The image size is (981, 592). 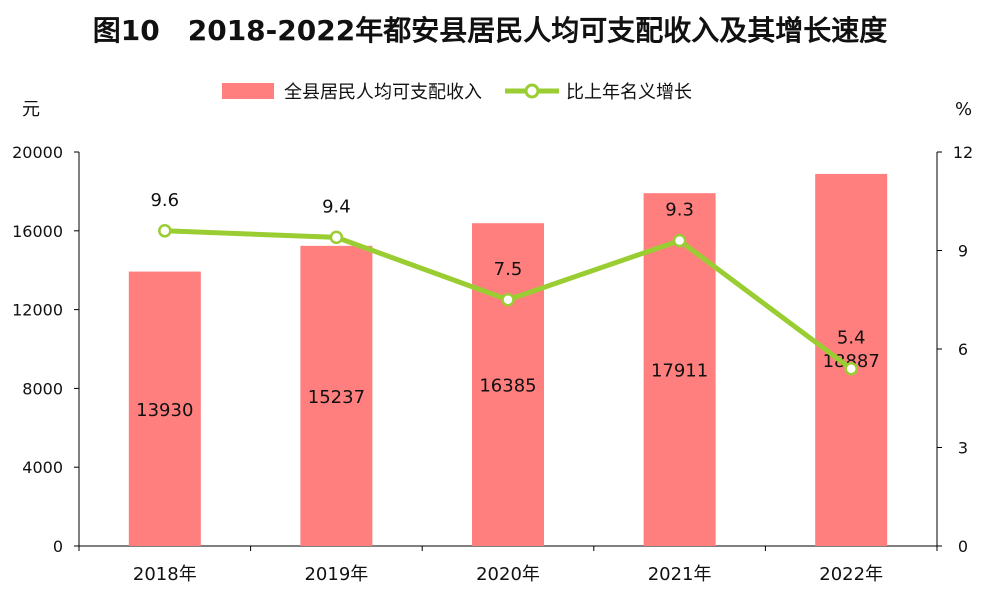 I want to click on y-tick-label: 20000, so click(x=37, y=152).